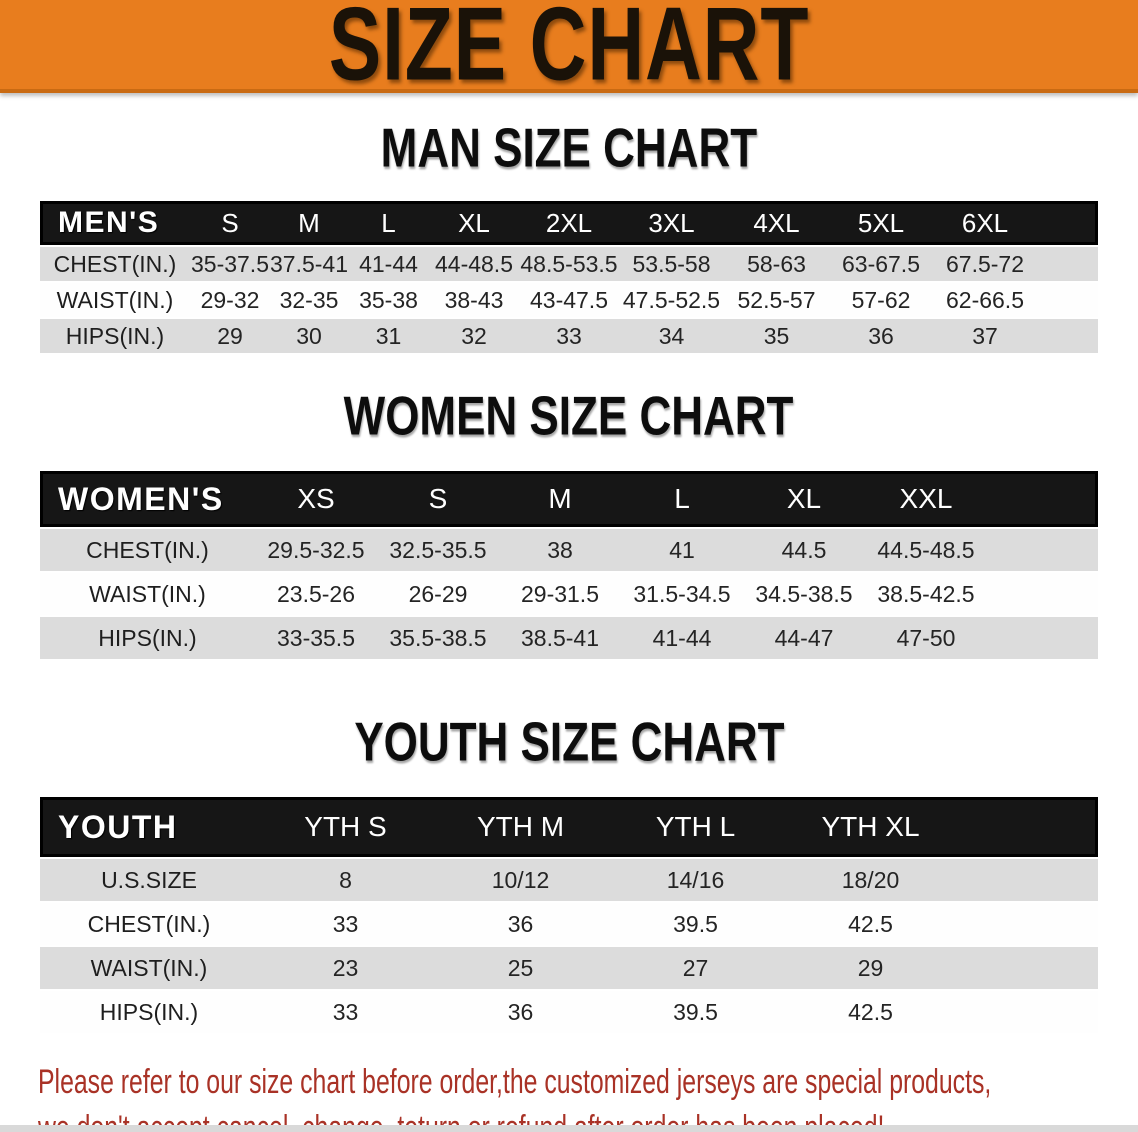 Image resolution: width=1138 pixels, height=1132 pixels. I want to click on value-cell: 29.5-32.5, so click(316, 550).